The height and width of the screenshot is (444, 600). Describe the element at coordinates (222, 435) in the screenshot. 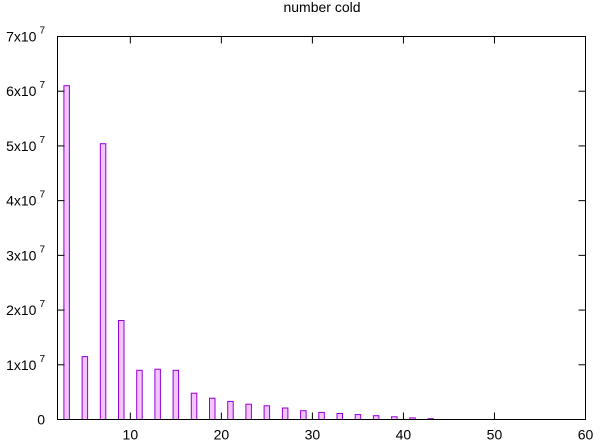

I see `x-tick-label: 20` at that location.